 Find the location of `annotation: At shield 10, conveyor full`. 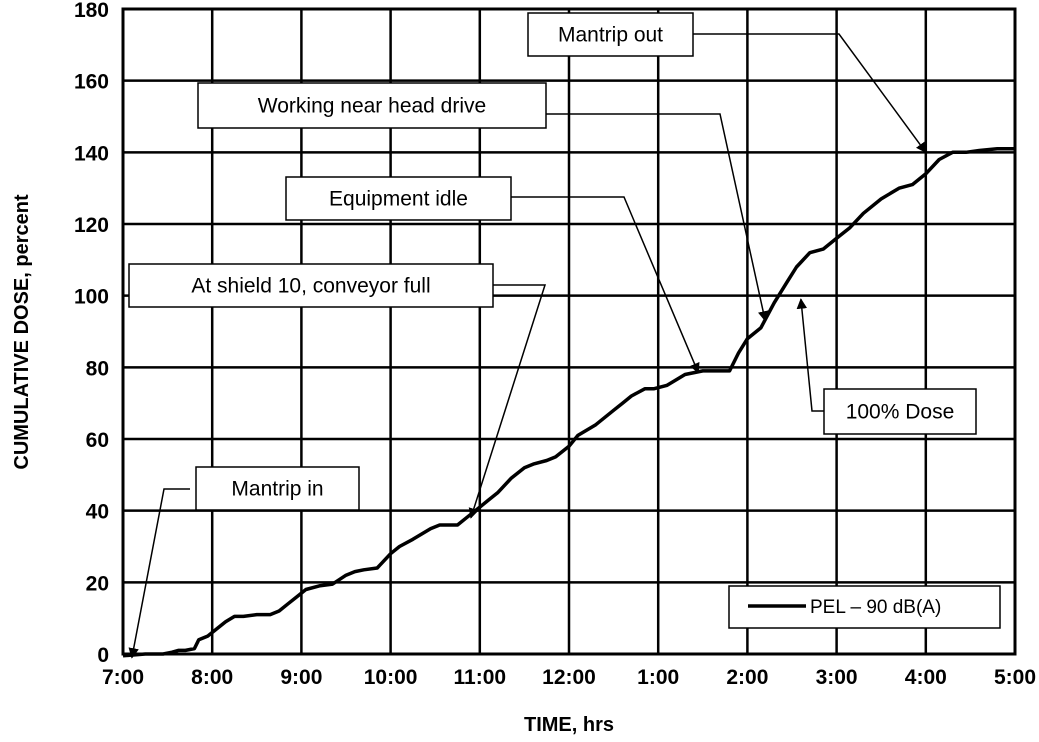

annotation: At shield 10, conveyor full is located at coordinates (337, 391).